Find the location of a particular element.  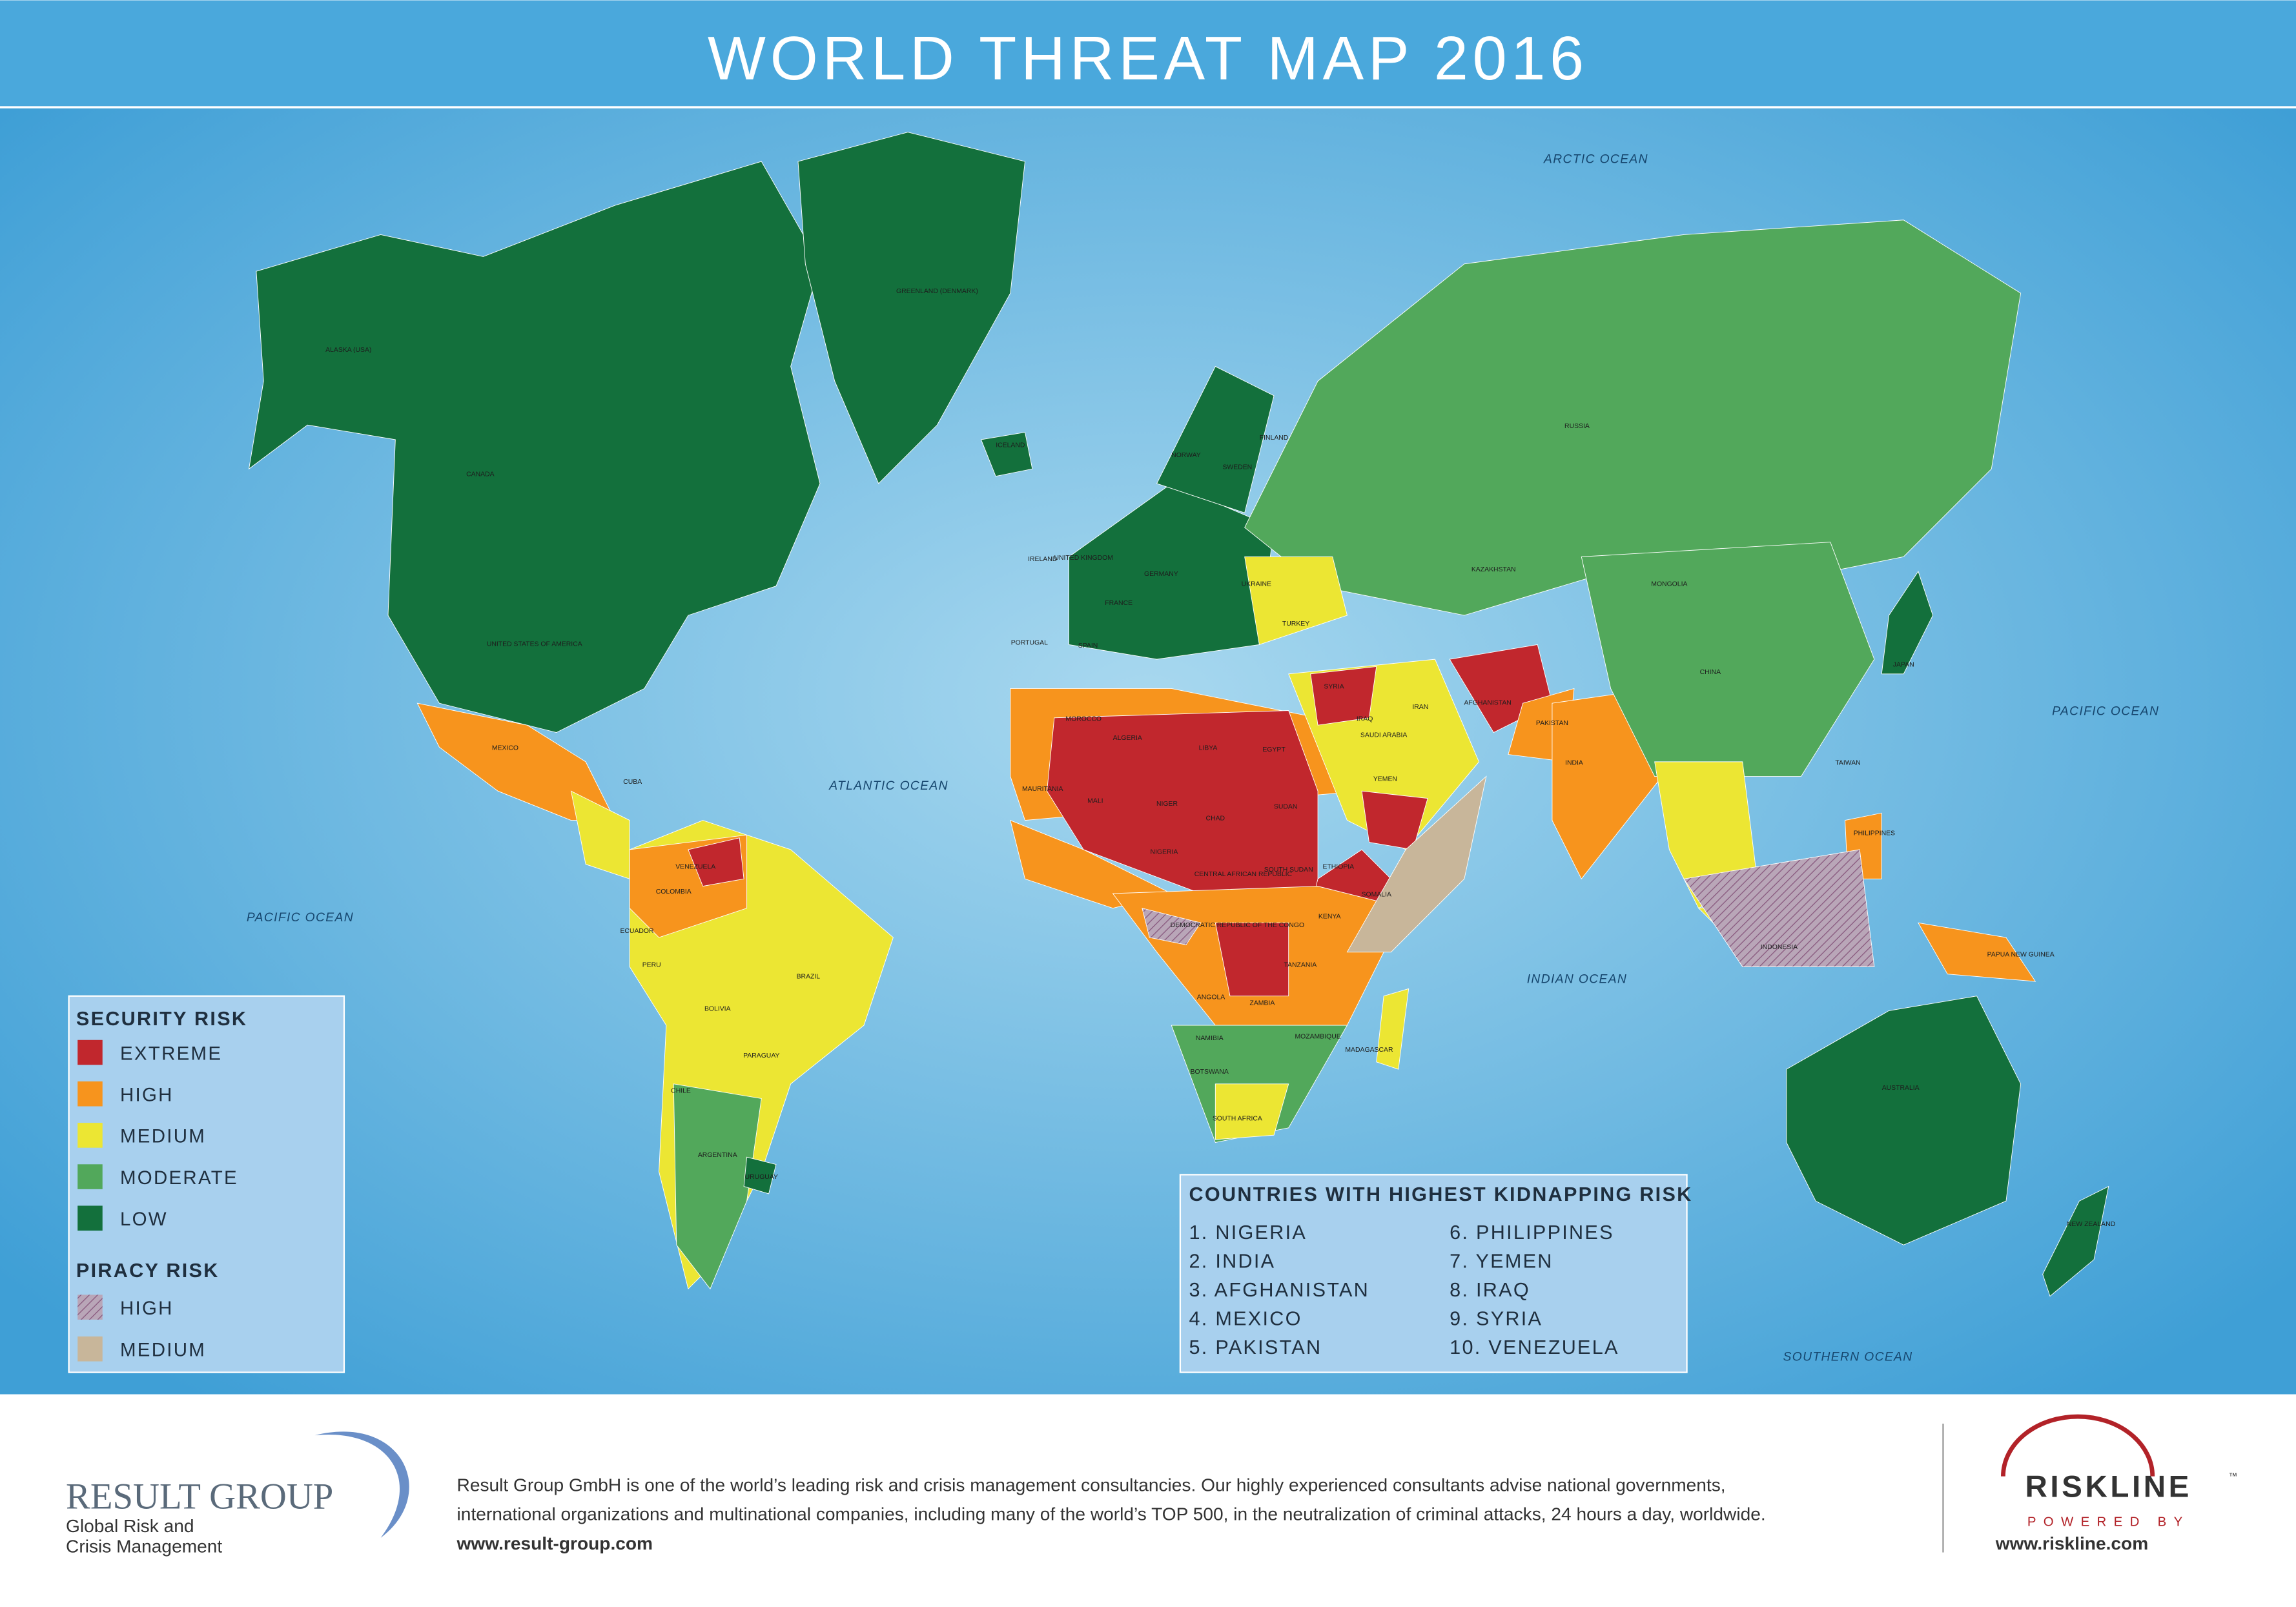

country-label: SAUDI ARABIA is located at coordinates (1383, 735).